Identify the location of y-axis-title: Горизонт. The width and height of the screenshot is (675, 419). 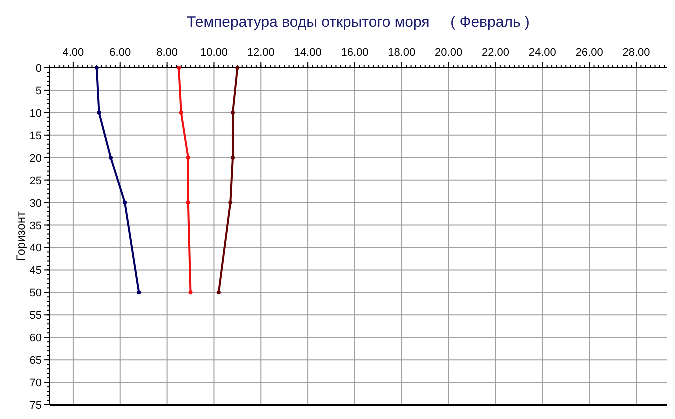
(21, 236).